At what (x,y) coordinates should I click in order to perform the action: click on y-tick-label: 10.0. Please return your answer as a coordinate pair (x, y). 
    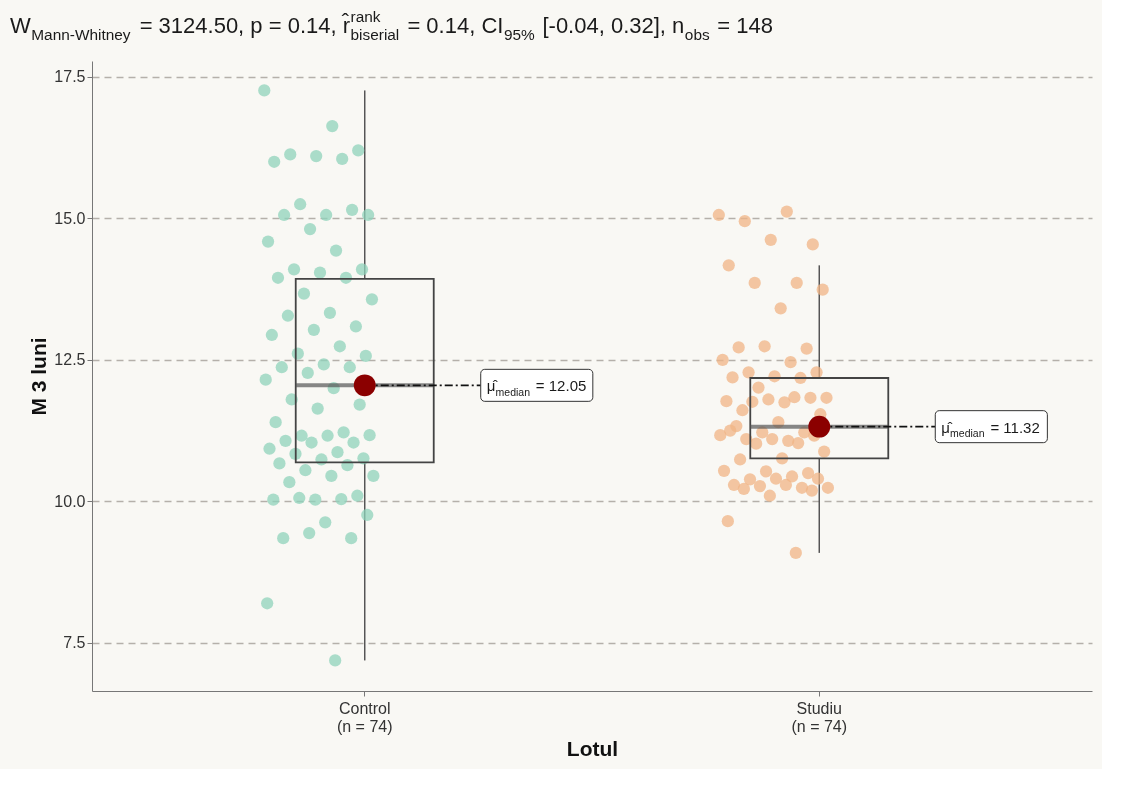
    Looking at the image, I should click on (70, 501).